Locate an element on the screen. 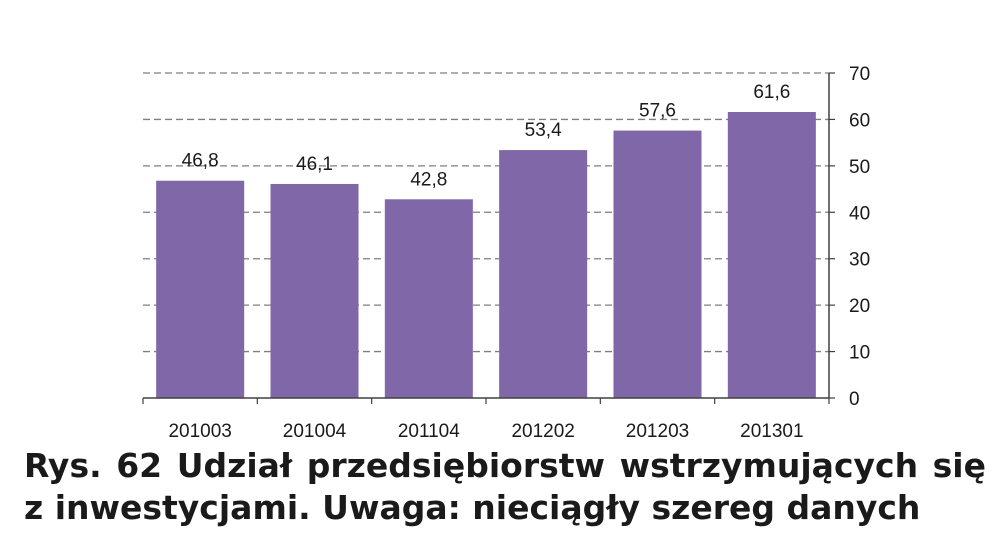 This screenshot has width=996, height=552. data-label-201202: 53,4 is located at coordinates (543, 130).